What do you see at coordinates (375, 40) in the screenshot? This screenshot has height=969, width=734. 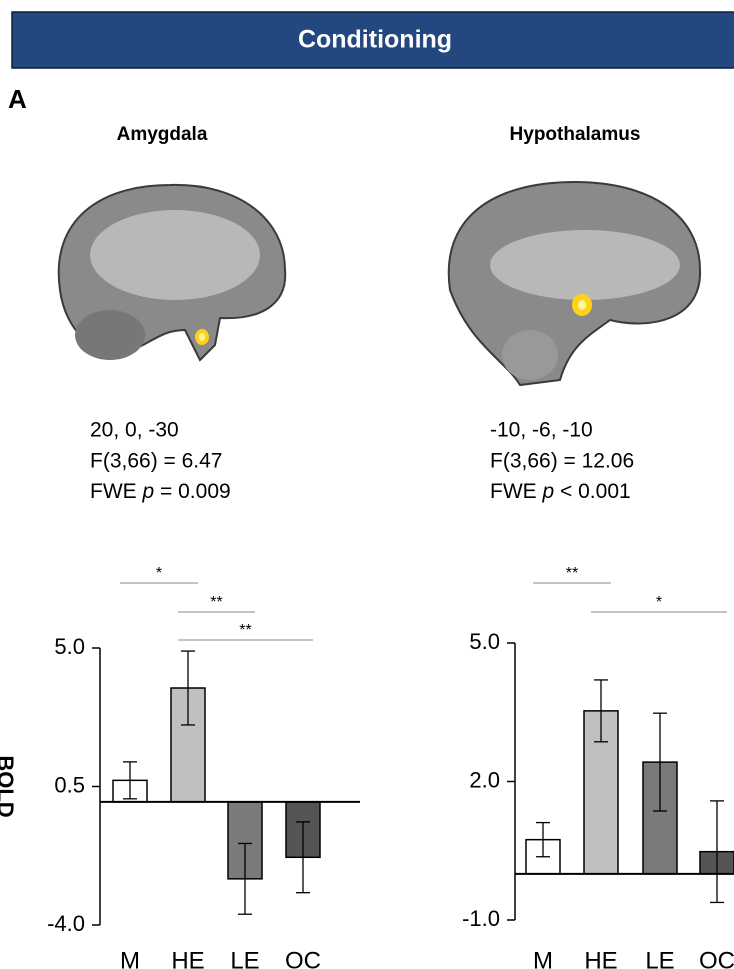 I see `header-title: Conditioning` at bounding box center [375, 40].